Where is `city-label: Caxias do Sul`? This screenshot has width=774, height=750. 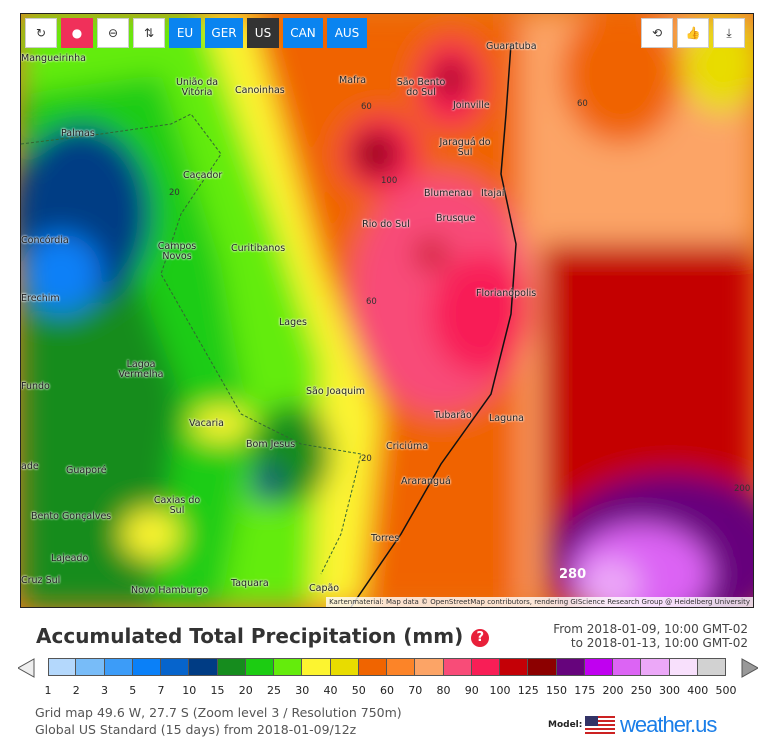
city-label: Caxias do Sul is located at coordinates (177, 505).